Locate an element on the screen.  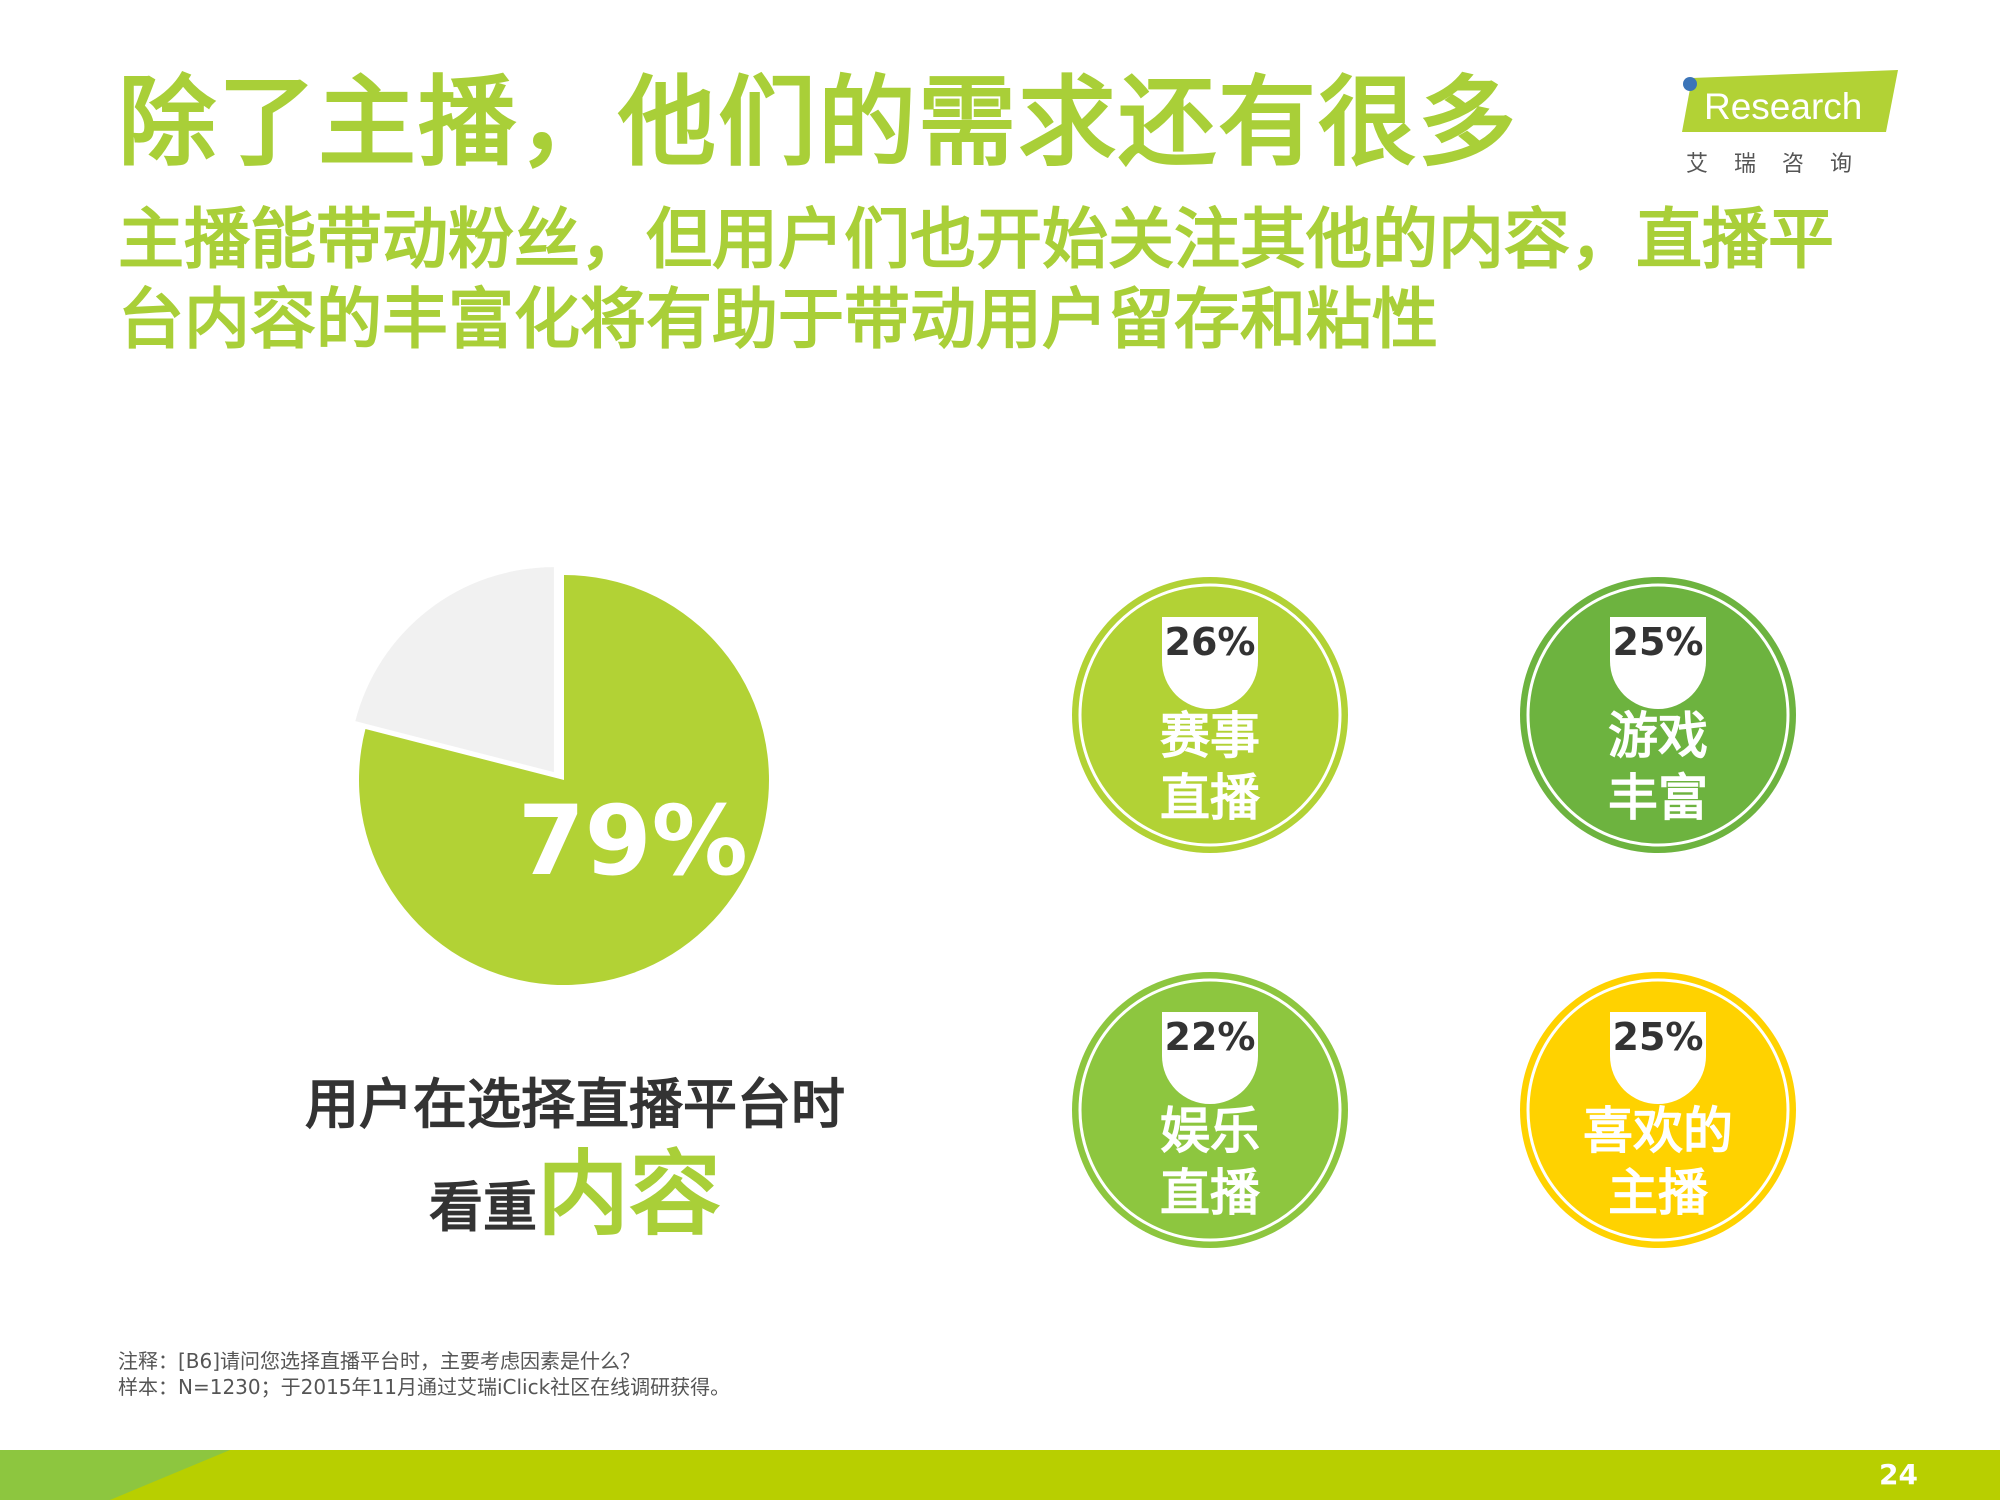
bubble-label-3: 娱乐 直播 is located at coordinates (1210, 1162).